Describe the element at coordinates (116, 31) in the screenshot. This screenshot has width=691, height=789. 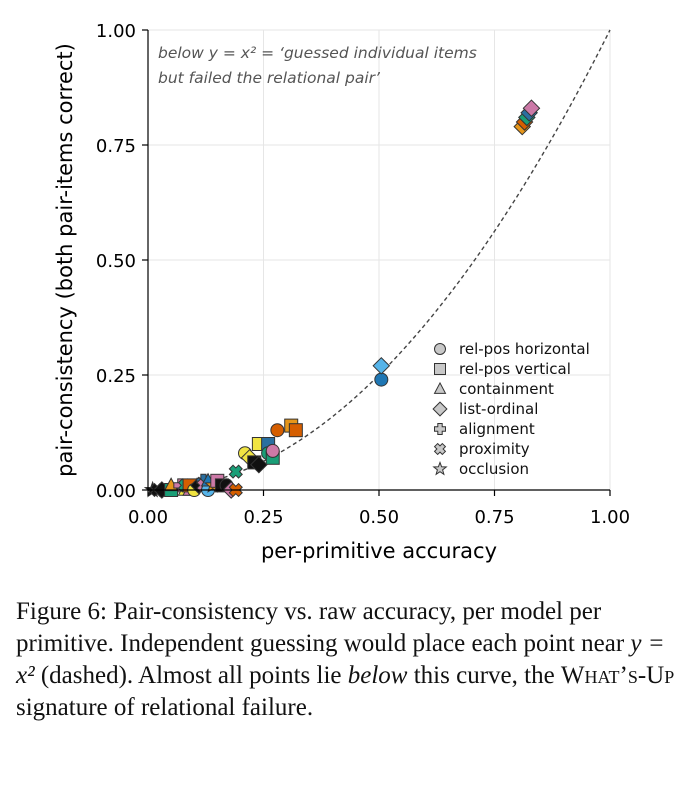
I see `y-tick-label: 1.00` at that location.